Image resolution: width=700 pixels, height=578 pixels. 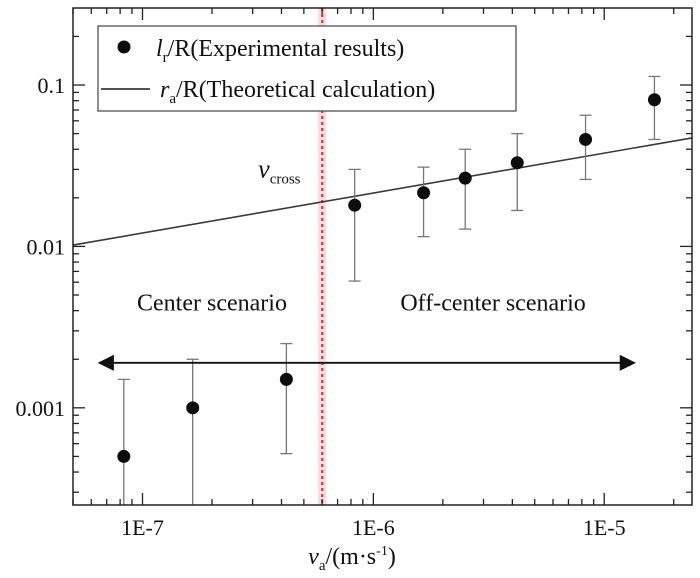 What do you see at coordinates (142, 527) in the screenshot?
I see `x-tick-label: 1E-7` at bounding box center [142, 527].